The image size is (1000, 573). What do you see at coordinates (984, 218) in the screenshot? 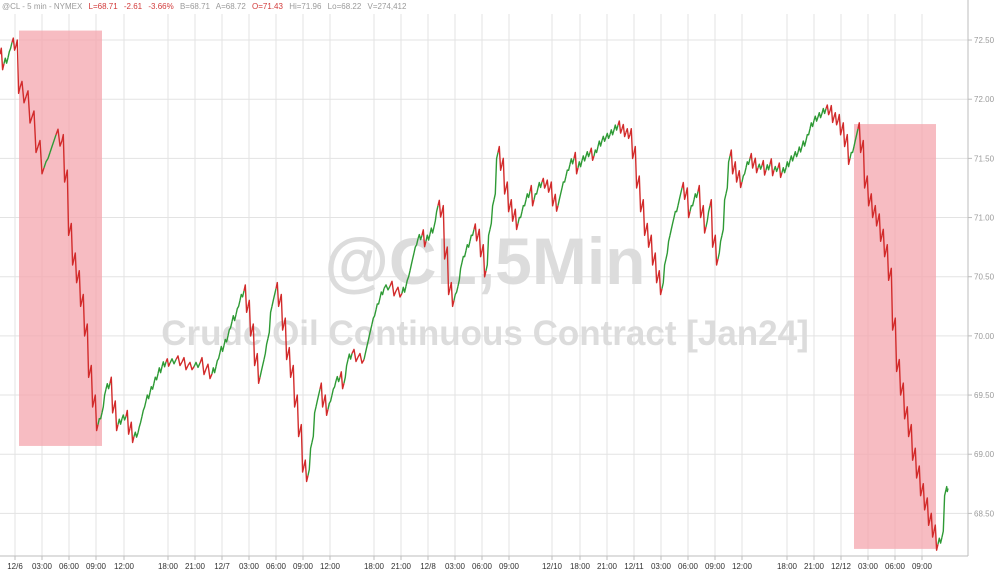
I see `y-tick-label: 71.00` at bounding box center [984, 218].